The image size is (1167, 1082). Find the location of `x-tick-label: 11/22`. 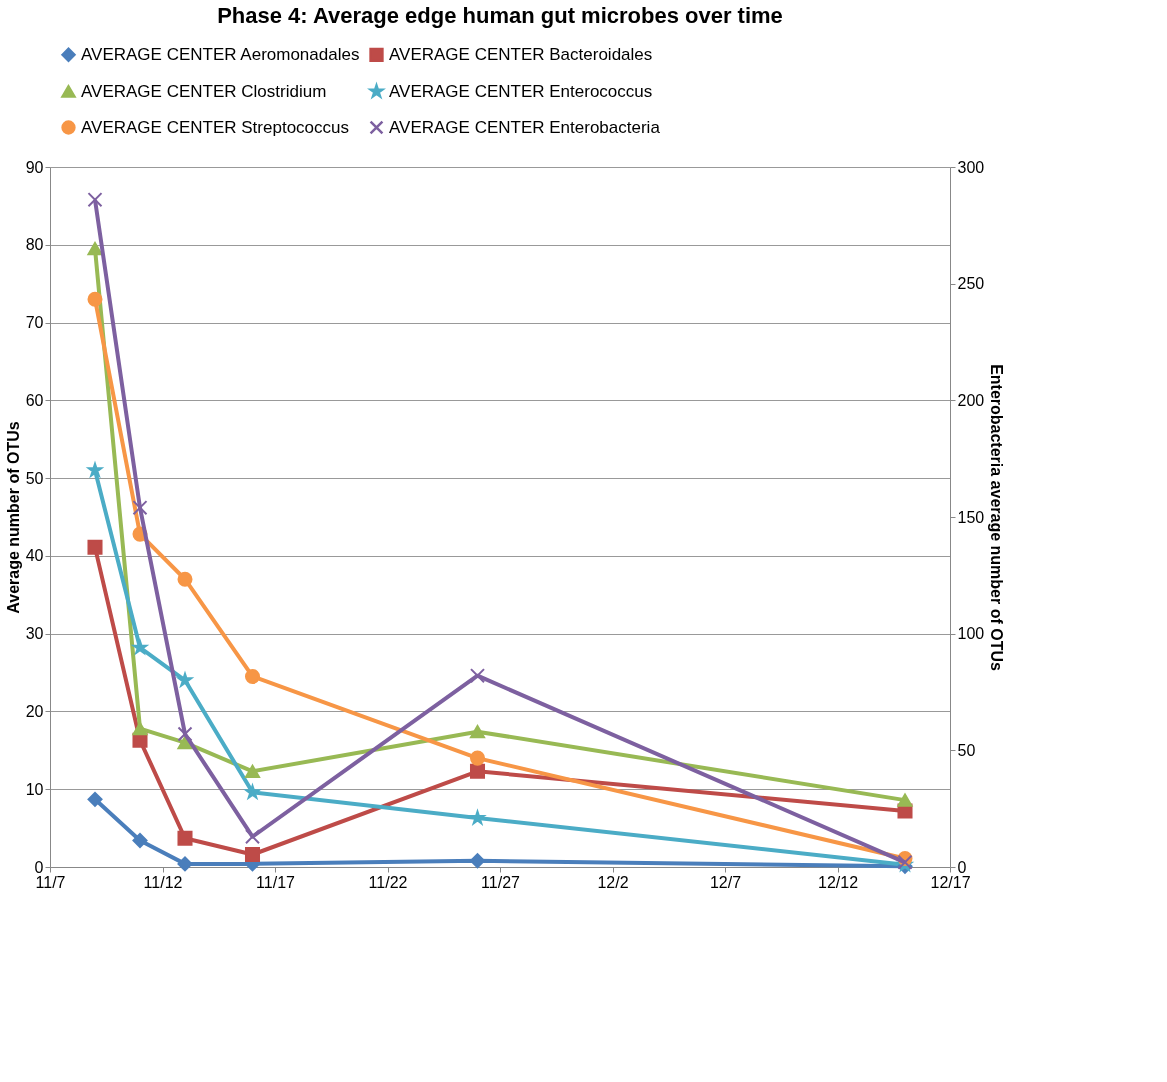

x-tick-label: 11/22 is located at coordinates (388, 882).